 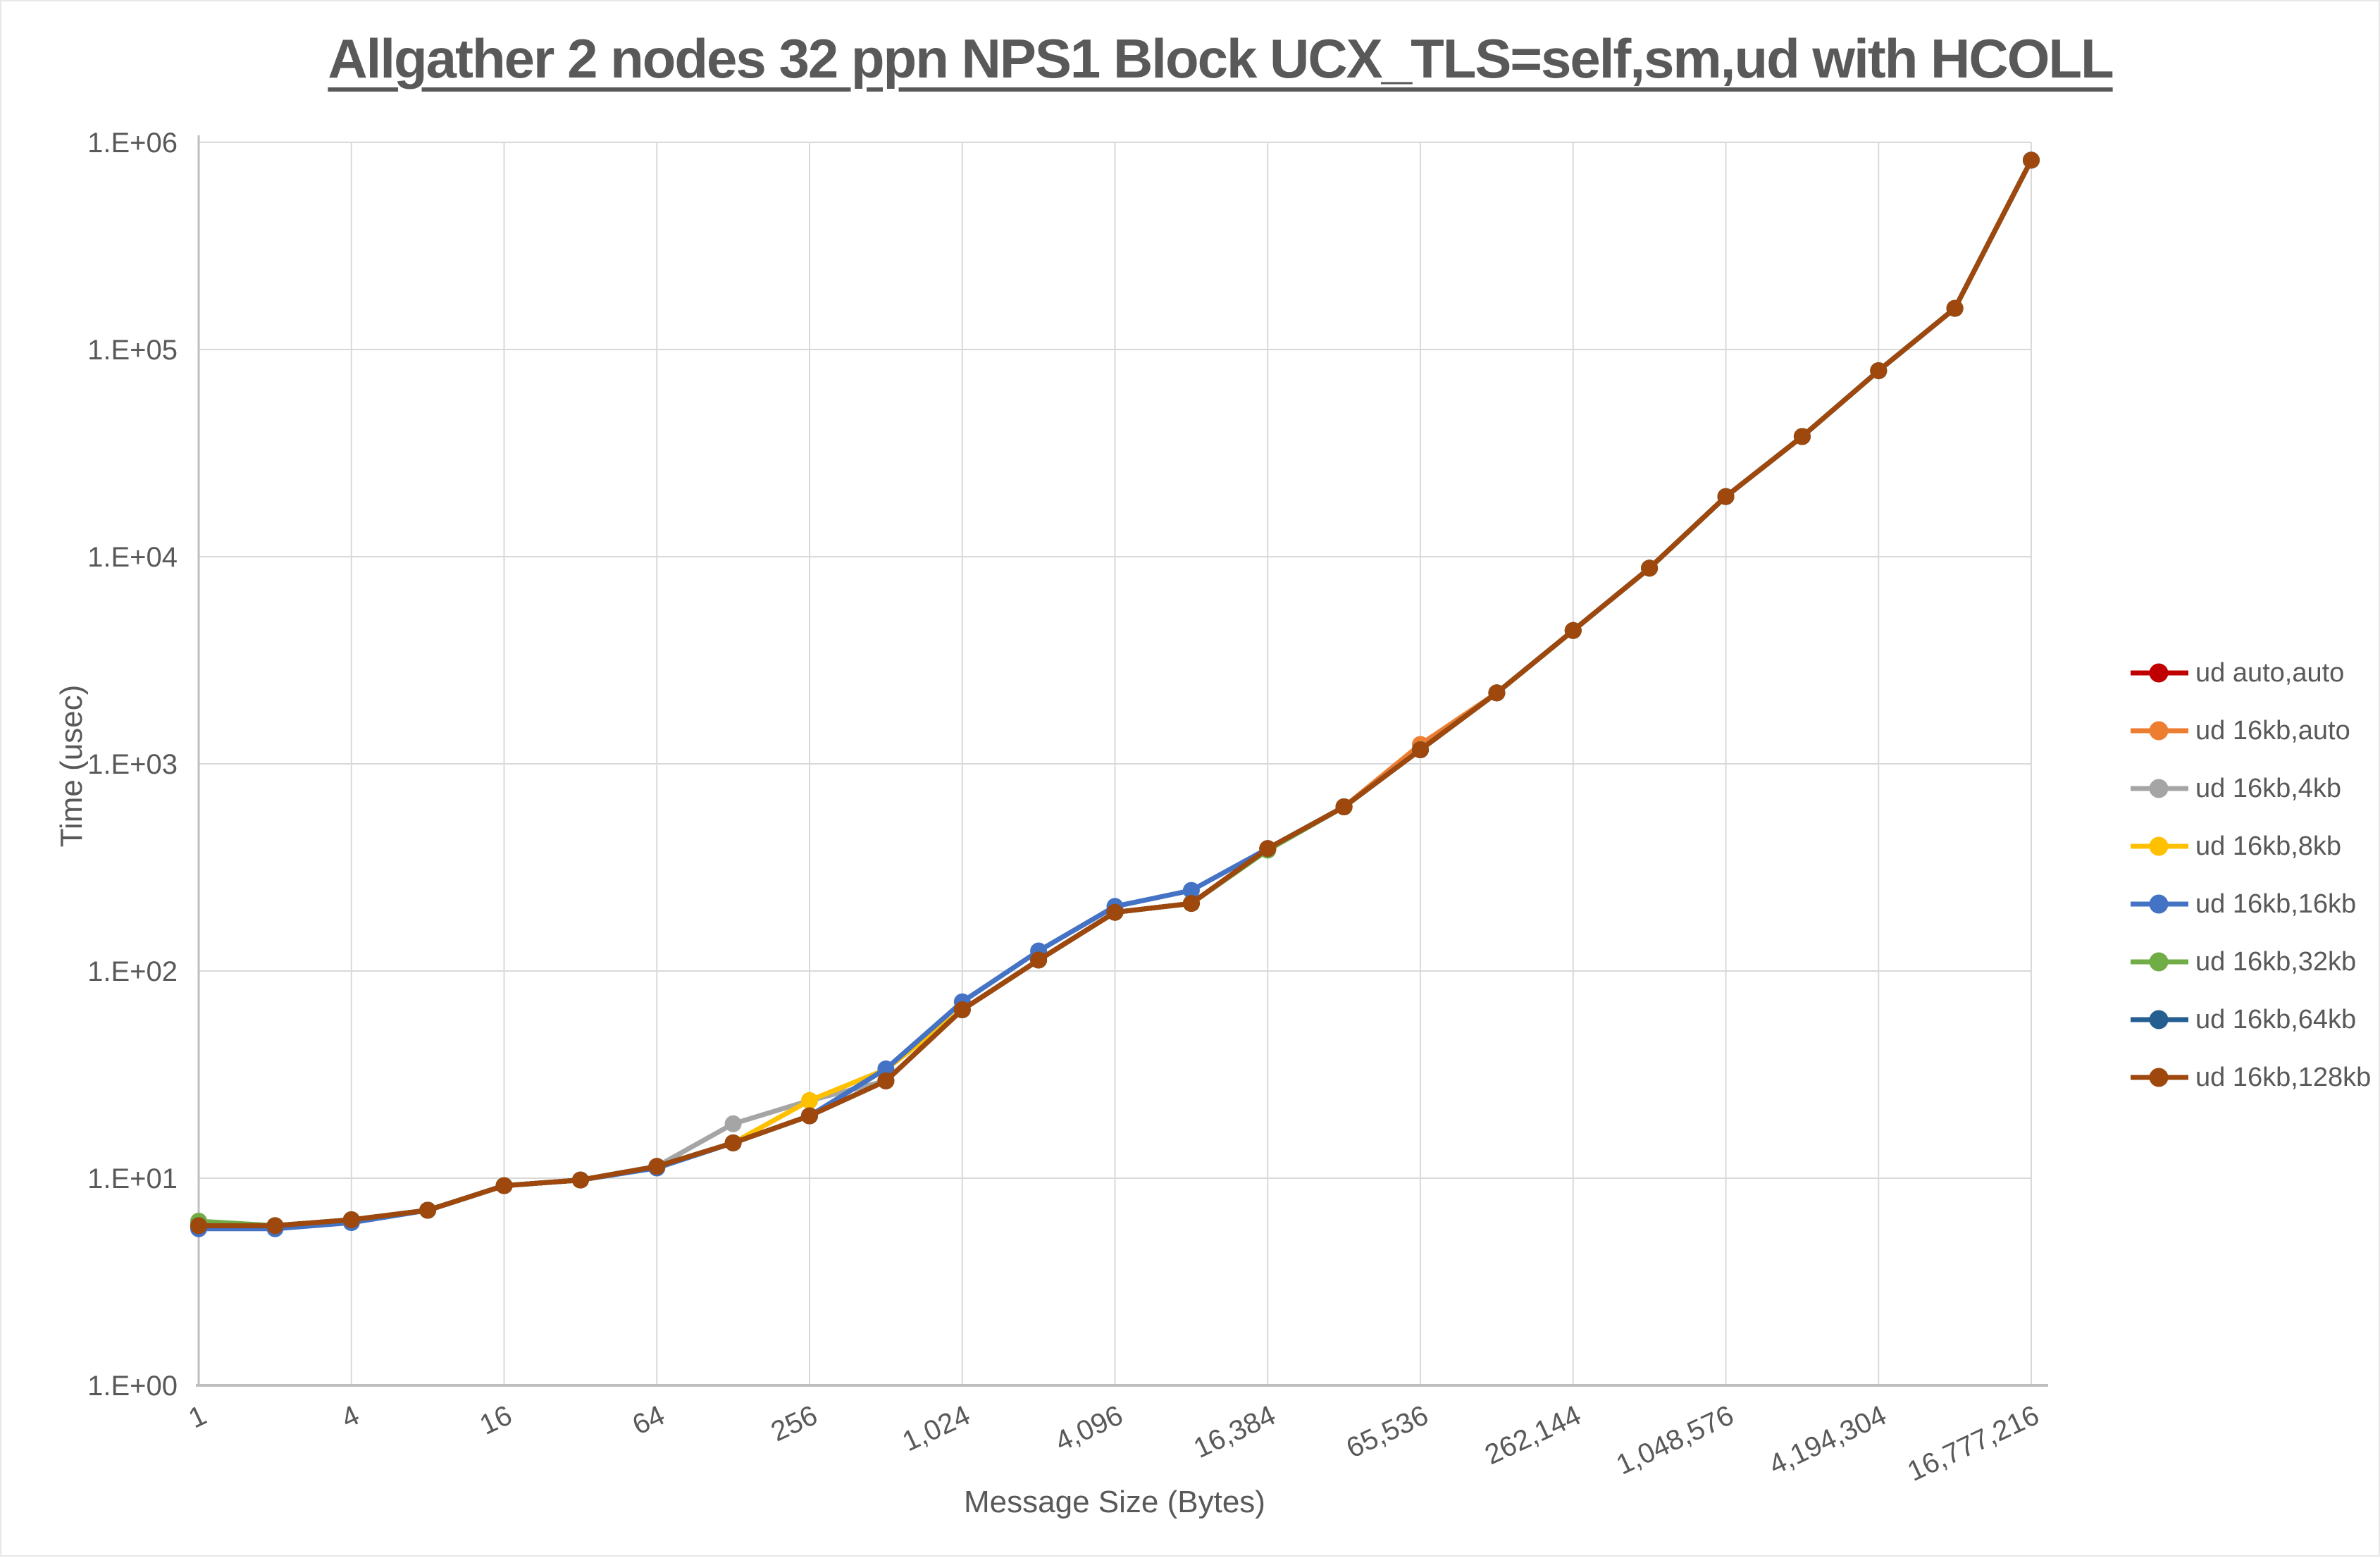 I want to click on legend-item-ud-16kb-auto: ud 16kb,auto, so click(x=2251, y=731).